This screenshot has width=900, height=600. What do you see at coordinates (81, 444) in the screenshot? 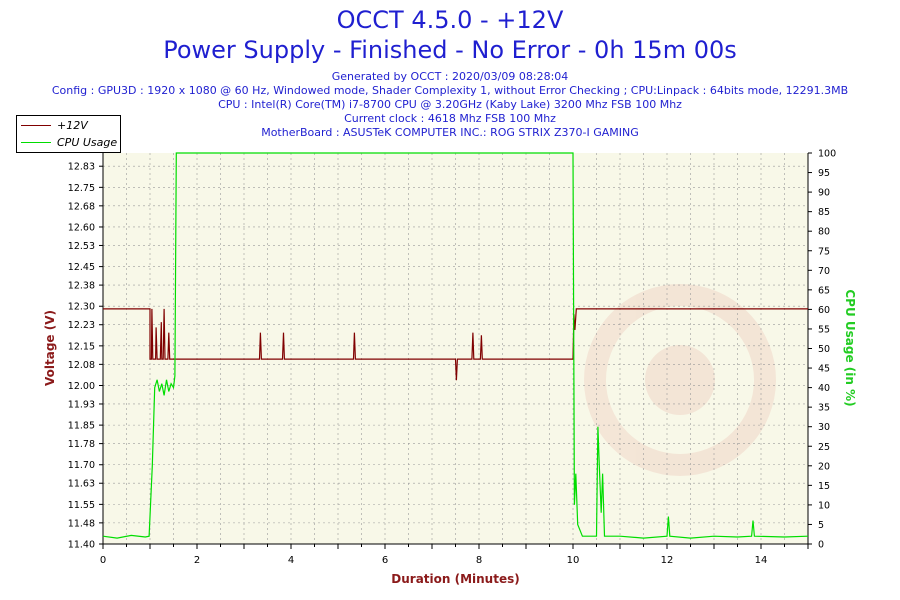
I see `y-left-tick-label: 11.78` at bounding box center [81, 444].